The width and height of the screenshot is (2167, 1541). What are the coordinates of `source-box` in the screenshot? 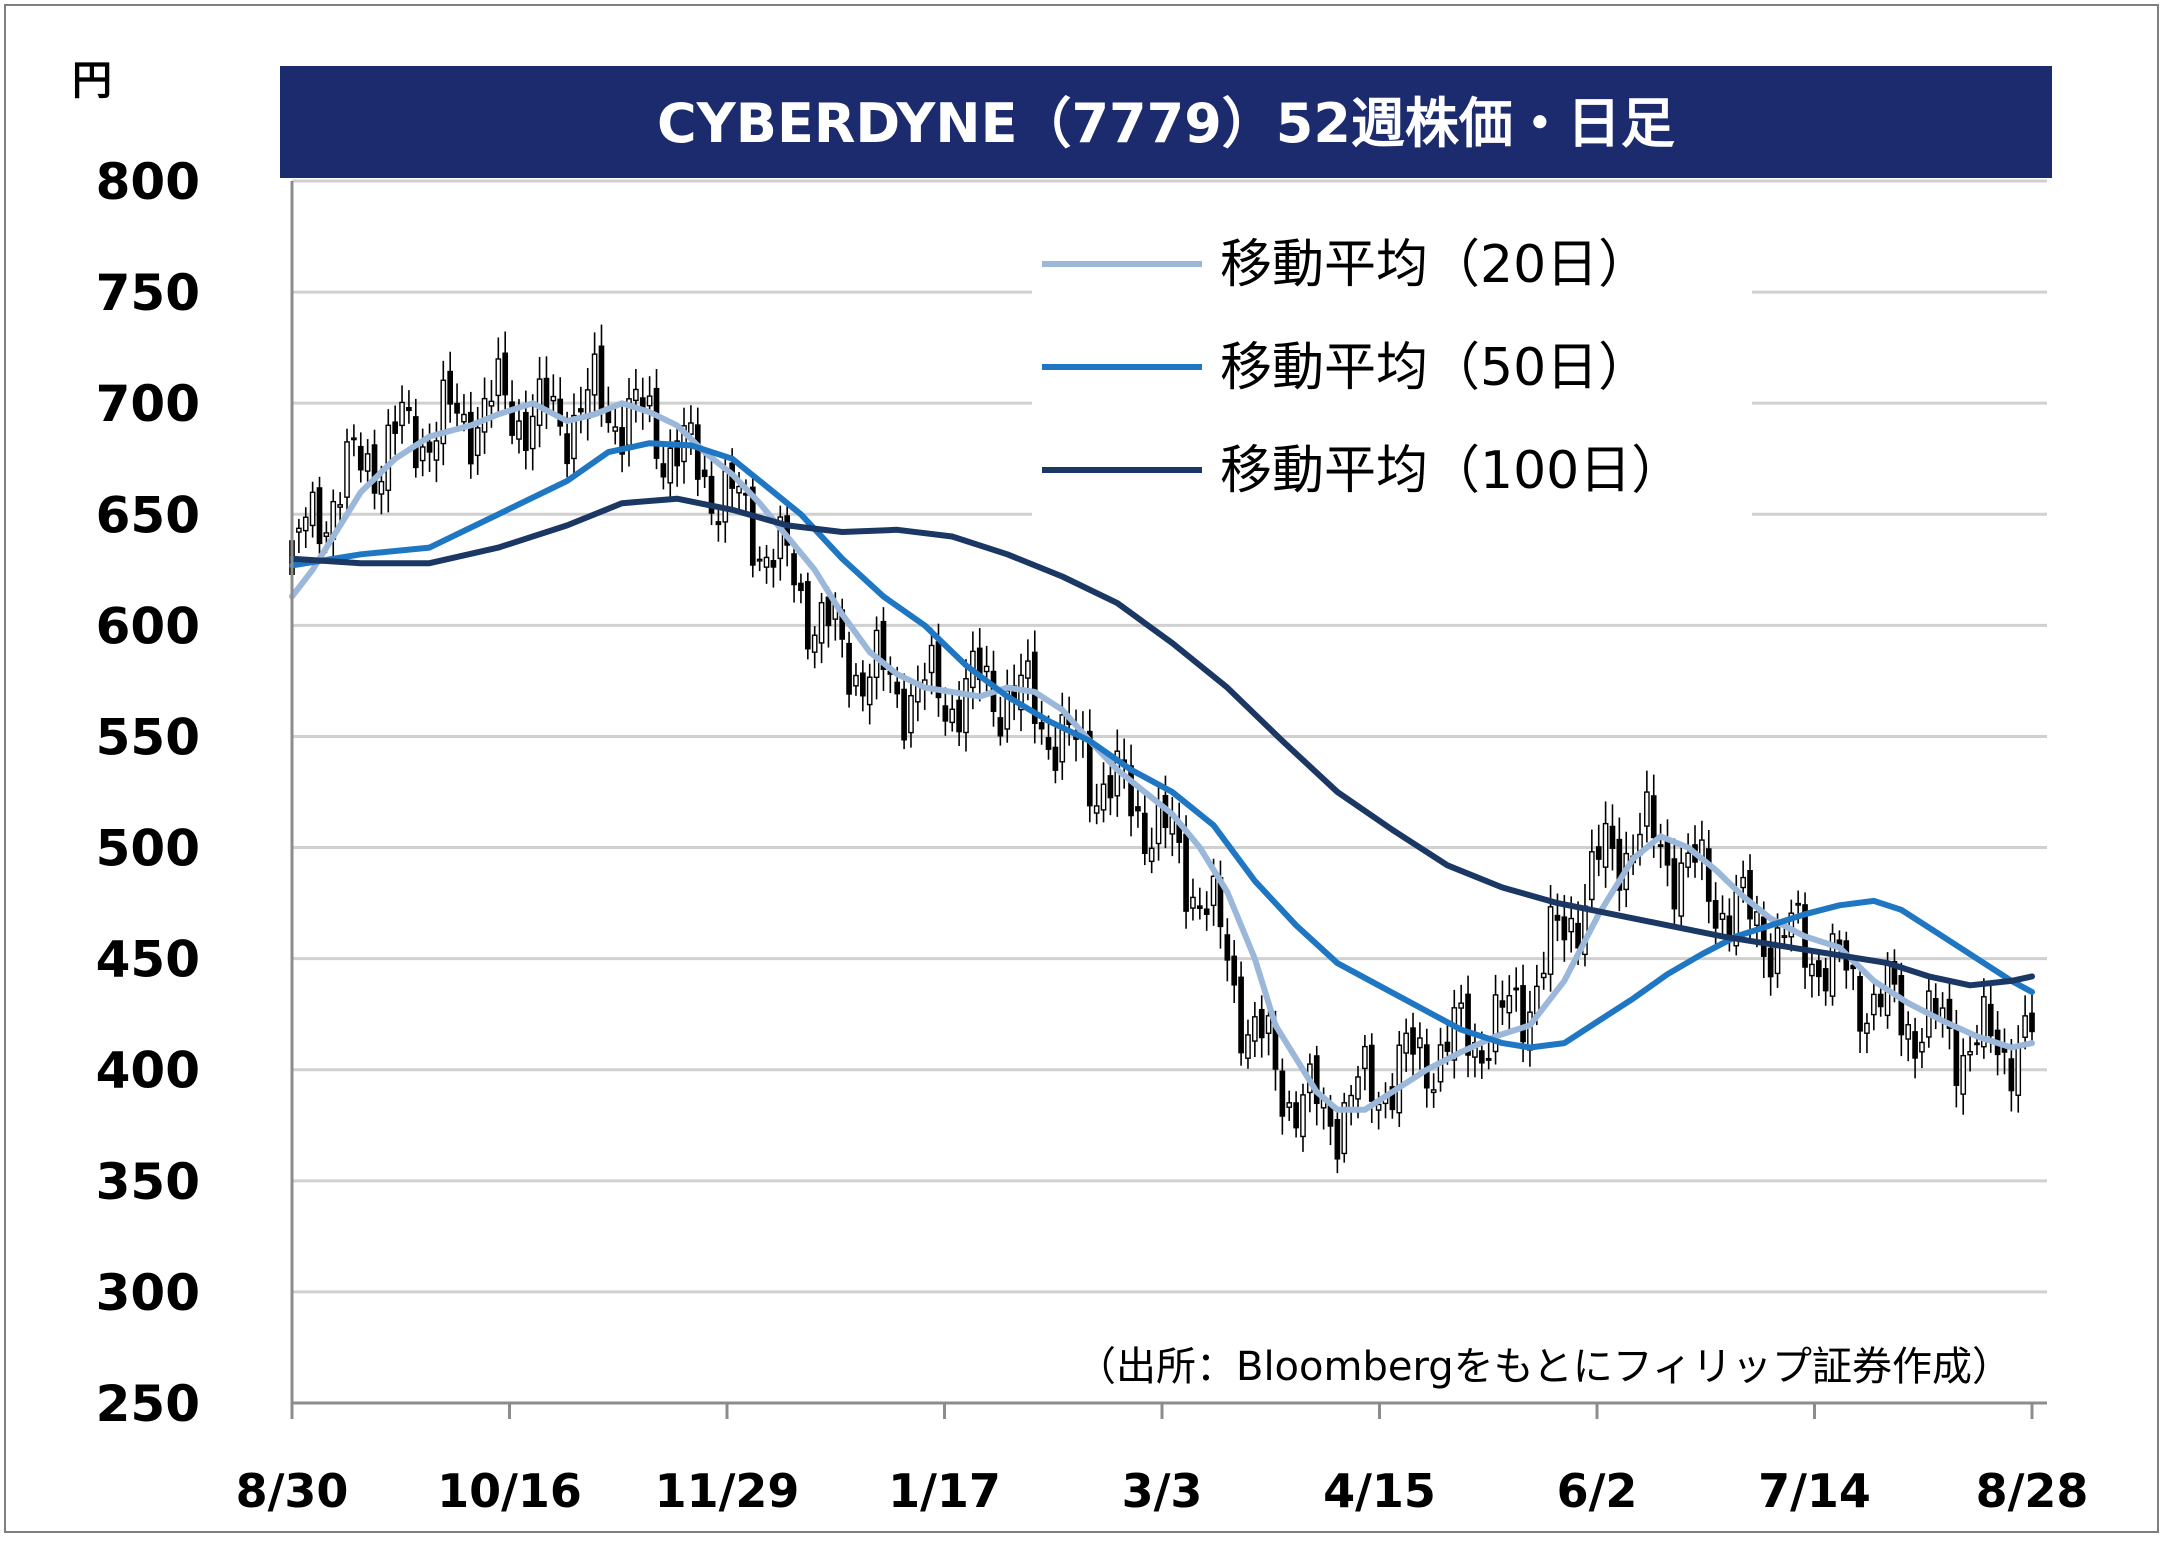 It's located at (1377, 1362).